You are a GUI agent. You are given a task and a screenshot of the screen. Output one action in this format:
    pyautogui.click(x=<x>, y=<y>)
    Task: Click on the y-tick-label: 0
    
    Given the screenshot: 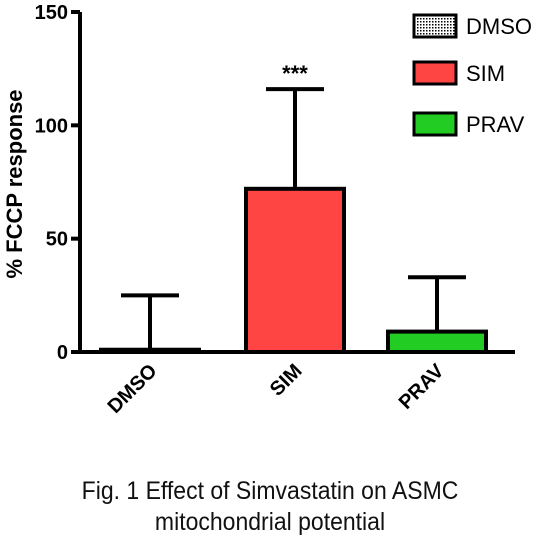 What is the action you would take?
    pyautogui.click(x=62, y=353)
    